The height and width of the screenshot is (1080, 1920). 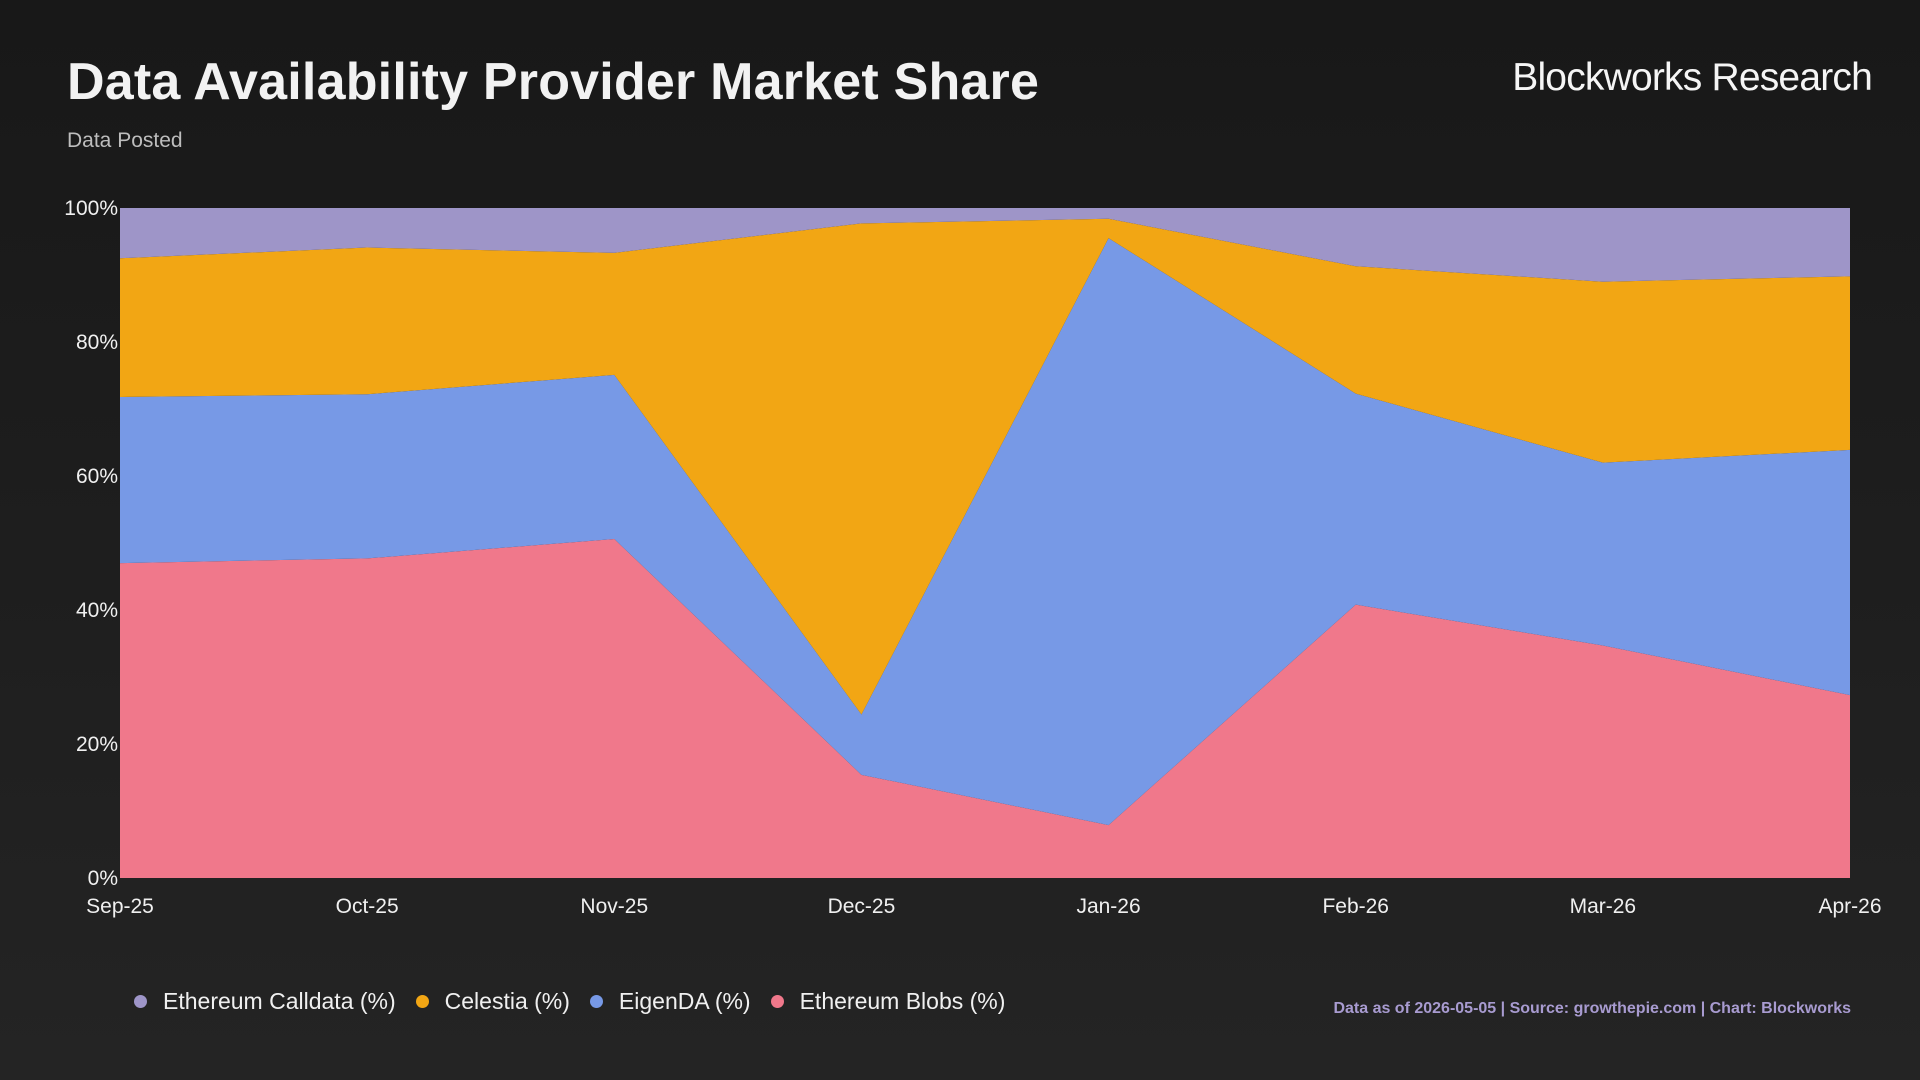 What do you see at coordinates (91, 208) in the screenshot?
I see `y-tick-label: 100%` at bounding box center [91, 208].